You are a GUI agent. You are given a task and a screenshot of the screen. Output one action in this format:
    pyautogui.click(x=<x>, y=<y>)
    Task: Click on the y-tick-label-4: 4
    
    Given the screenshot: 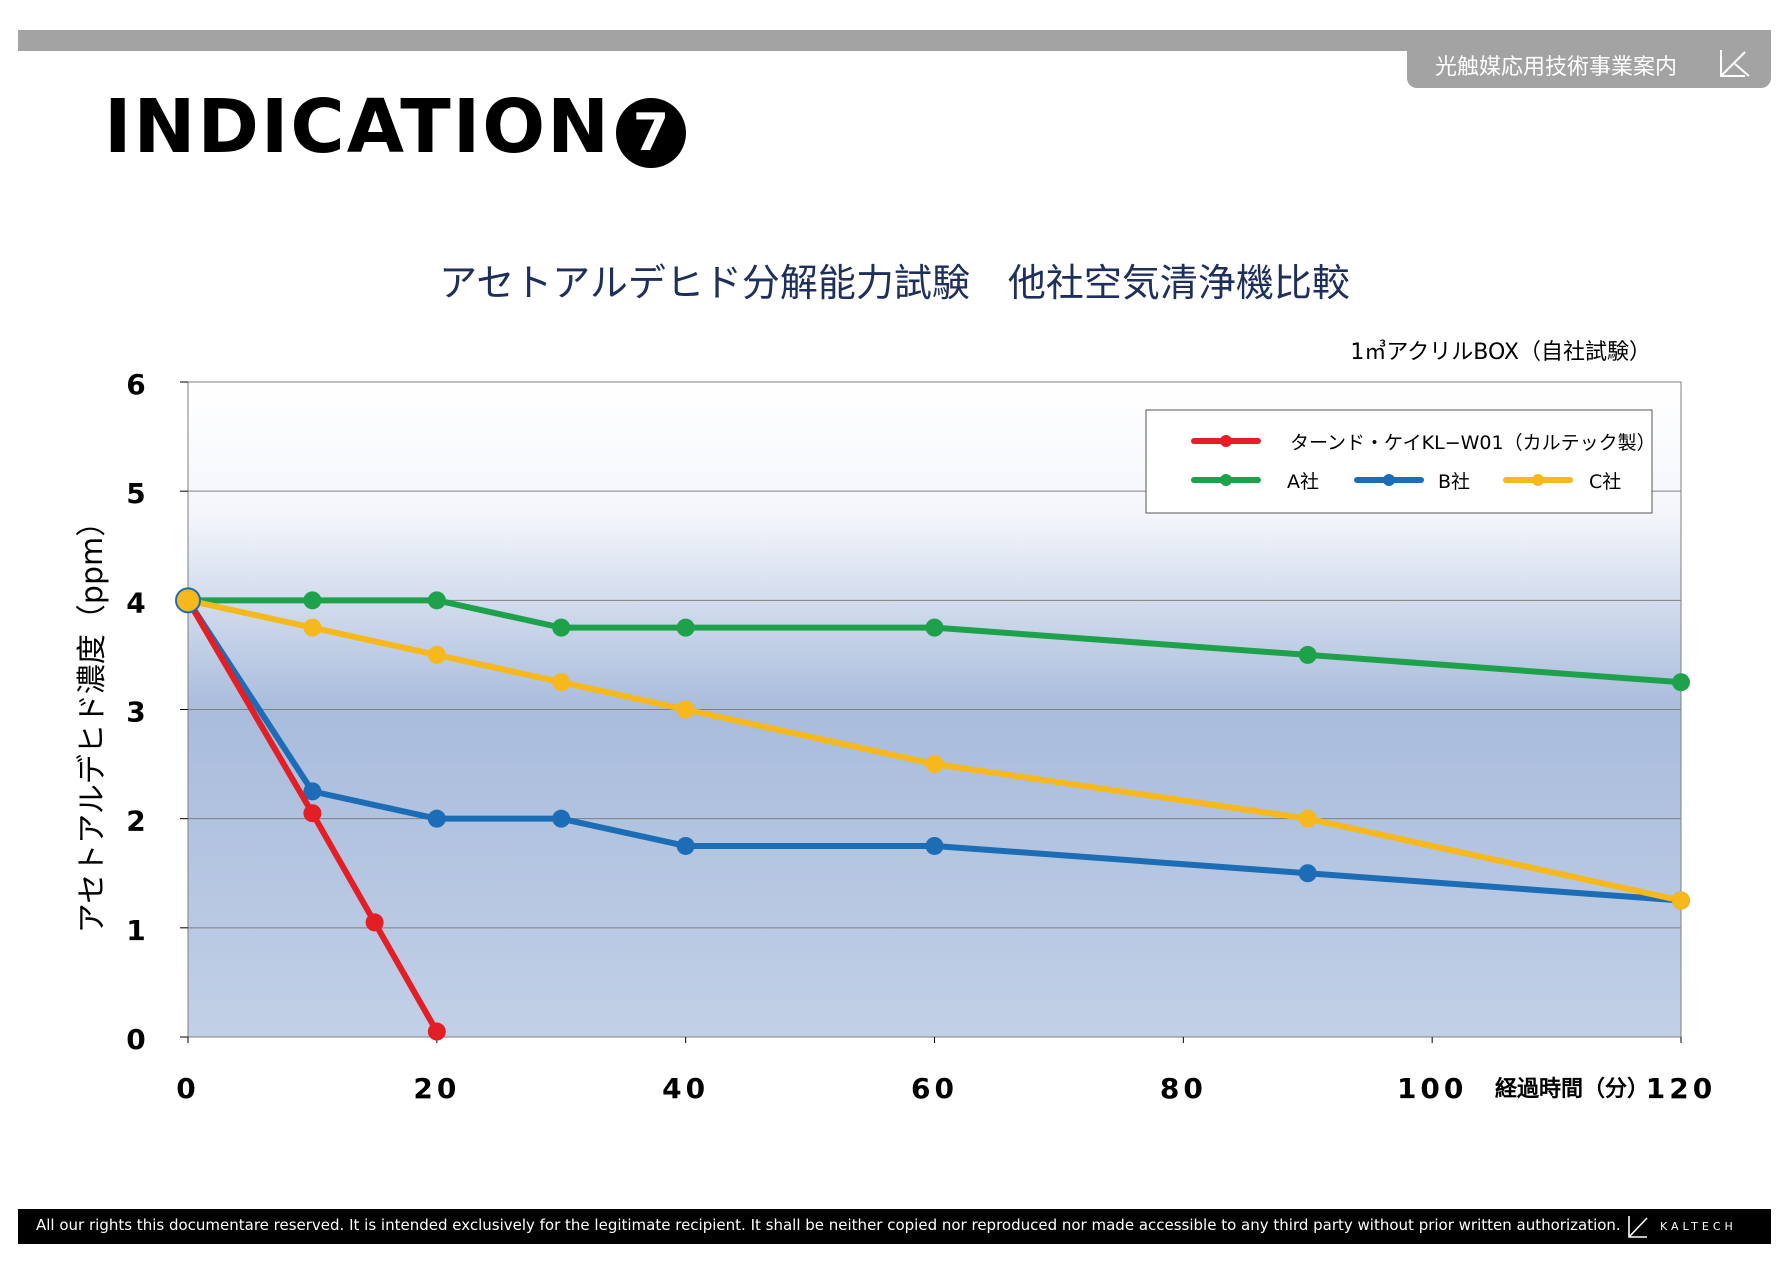 What is the action you would take?
    pyautogui.click(x=135, y=602)
    